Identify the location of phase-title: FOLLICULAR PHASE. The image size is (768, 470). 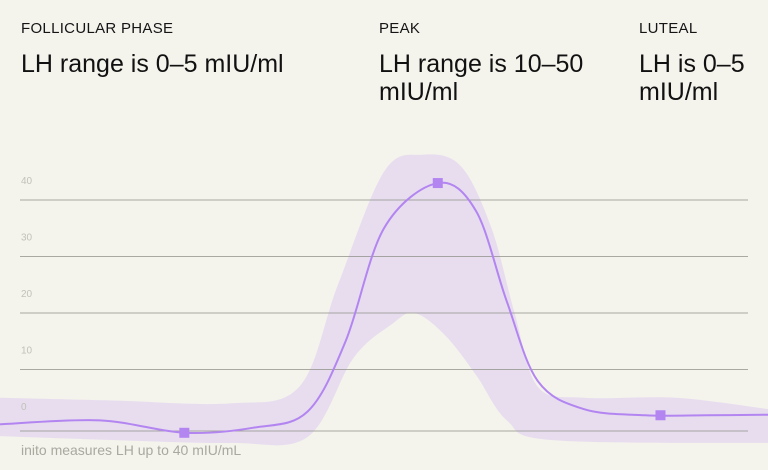
(97, 28).